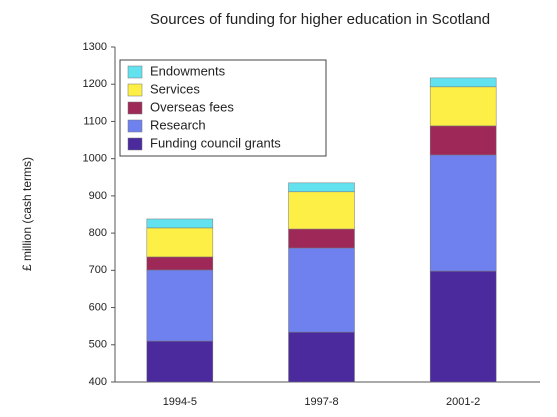  Describe the element at coordinates (178, 124) in the screenshot. I see `legend-label: Research` at that location.